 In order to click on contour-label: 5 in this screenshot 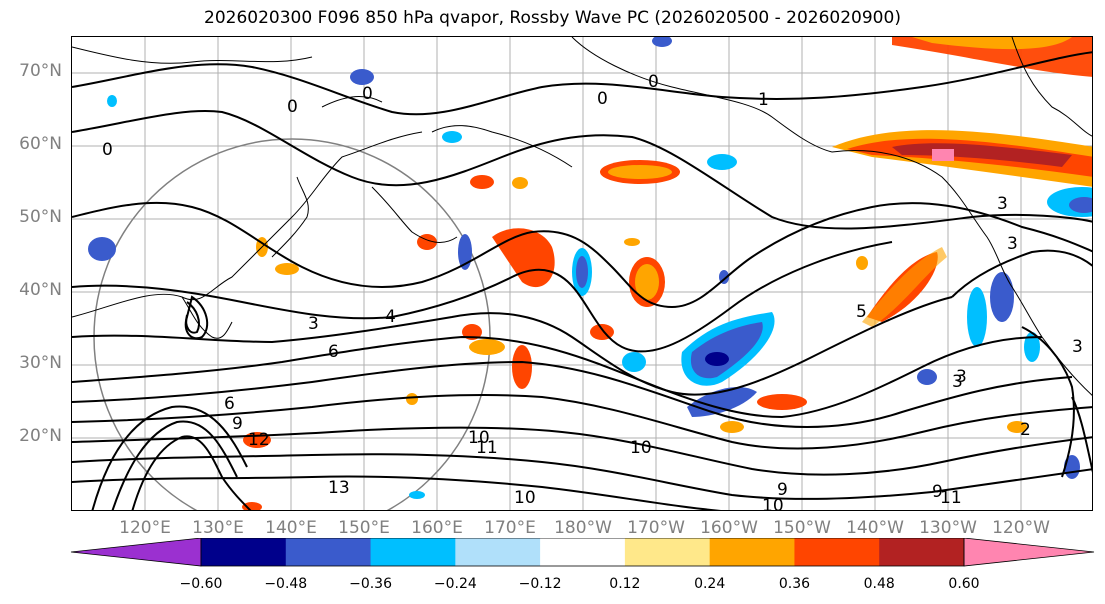, I will do `click(861, 312)`.